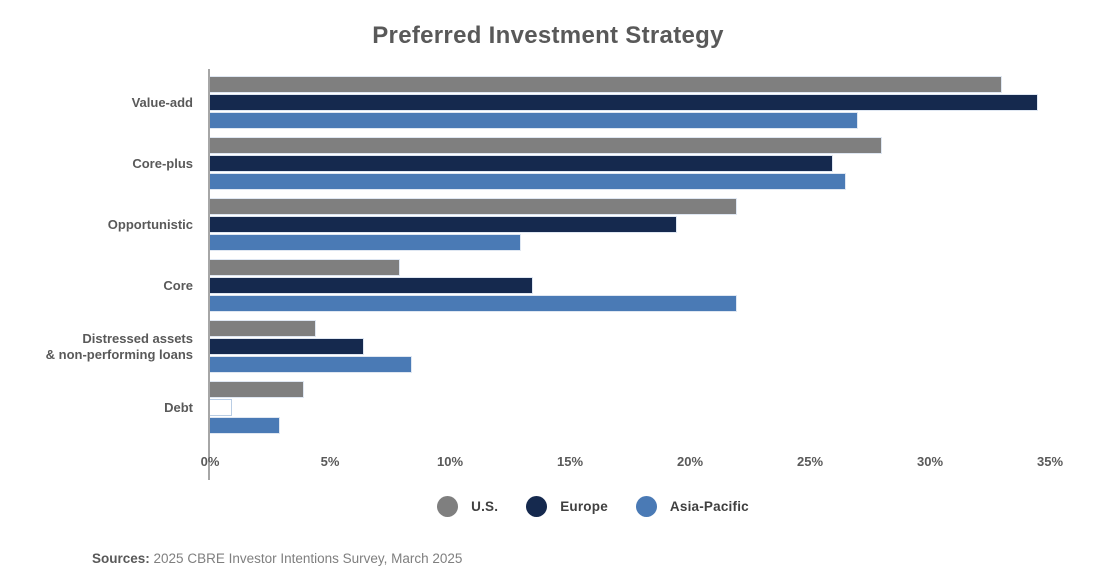 The image size is (1096, 586). Describe the element at coordinates (930, 461) in the screenshot. I see `x-tick-30: 30%` at that location.